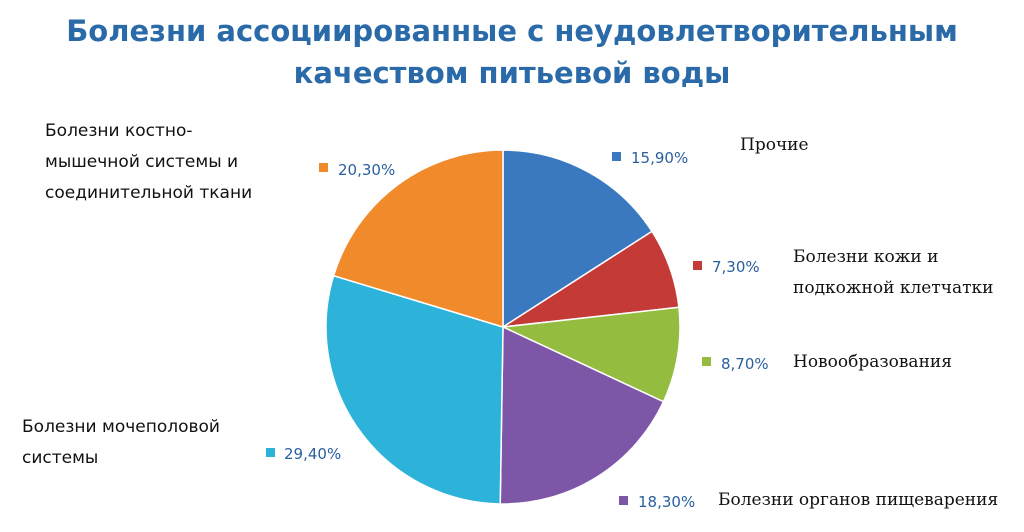  What do you see at coordinates (745, 364) in the screenshot?
I see `slice-value-label: 8,70%` at bounding box center [745, 364].